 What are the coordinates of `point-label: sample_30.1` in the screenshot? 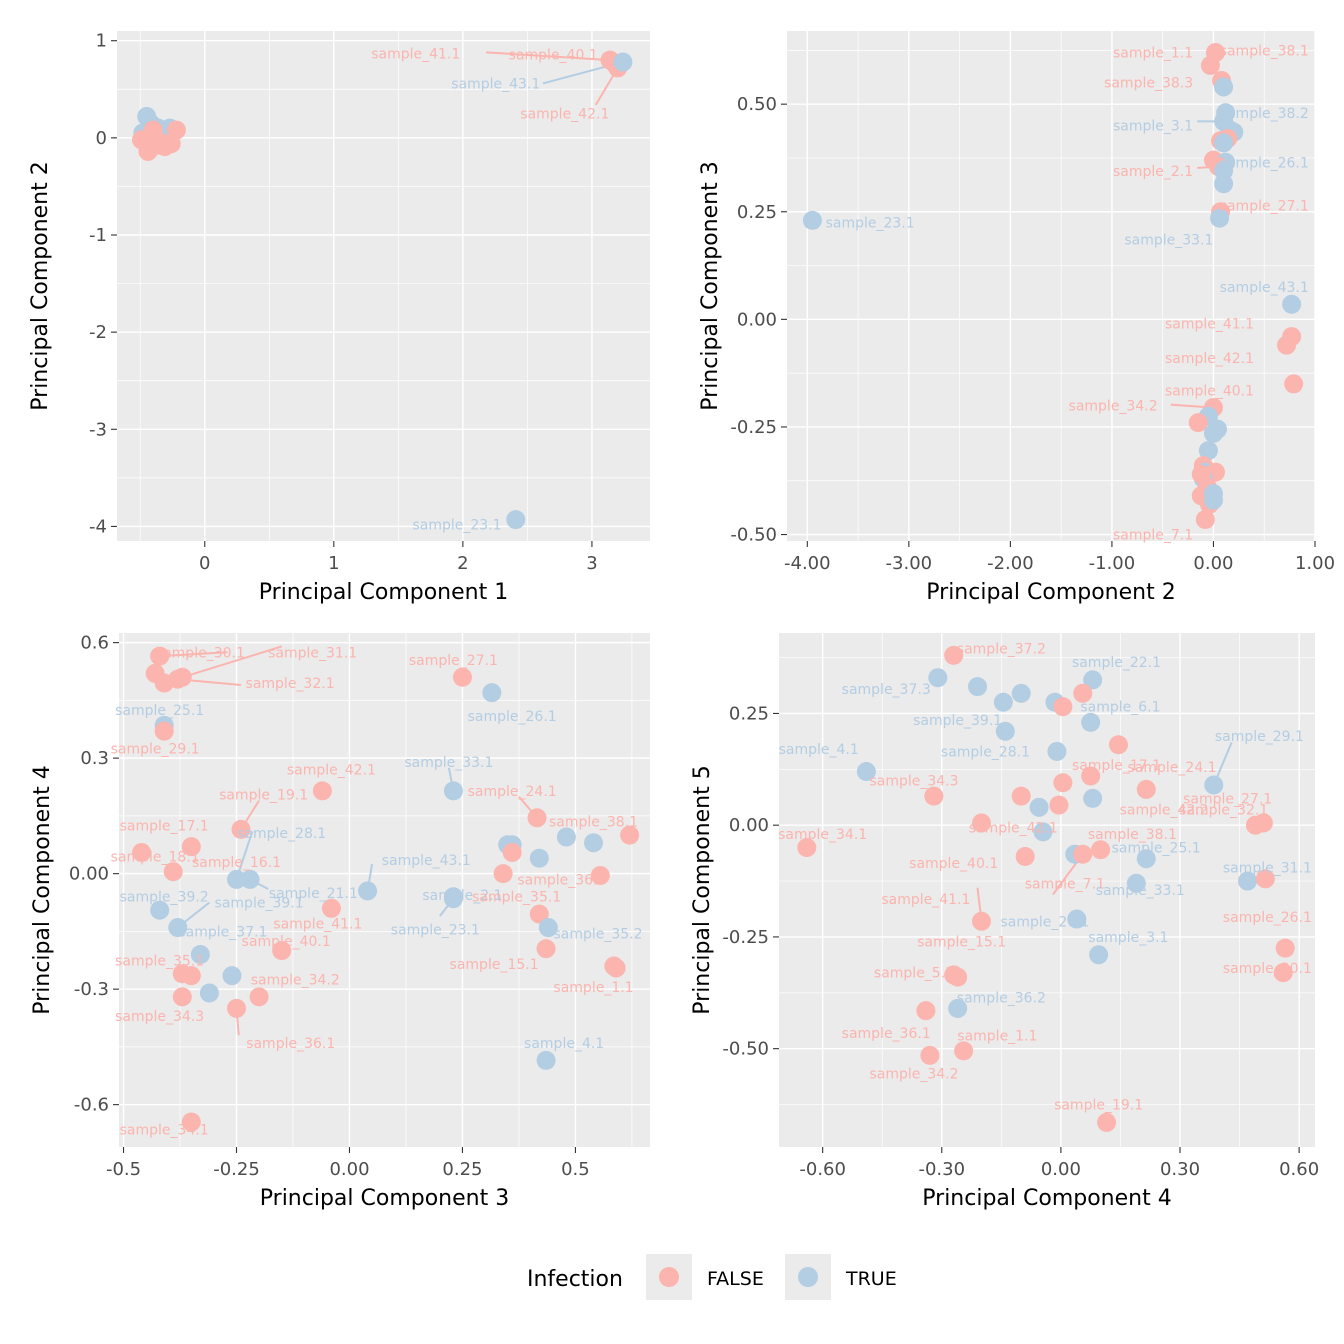 It's located at (1267, 969).